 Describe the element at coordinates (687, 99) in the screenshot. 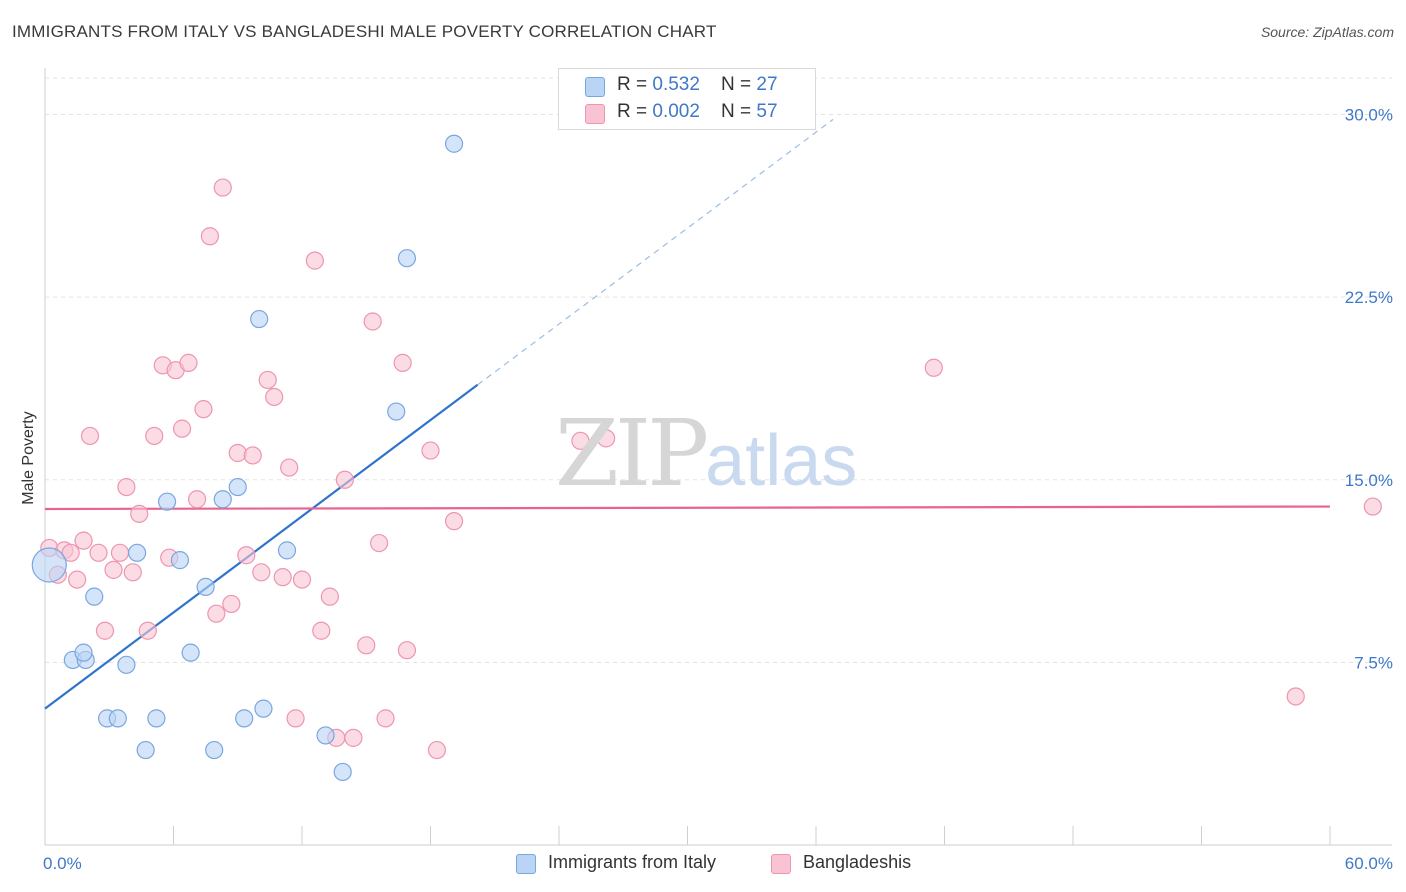

I see `correlation-legend: R = 0.532 N = 27 R = 0.002 N = 57` at that location.